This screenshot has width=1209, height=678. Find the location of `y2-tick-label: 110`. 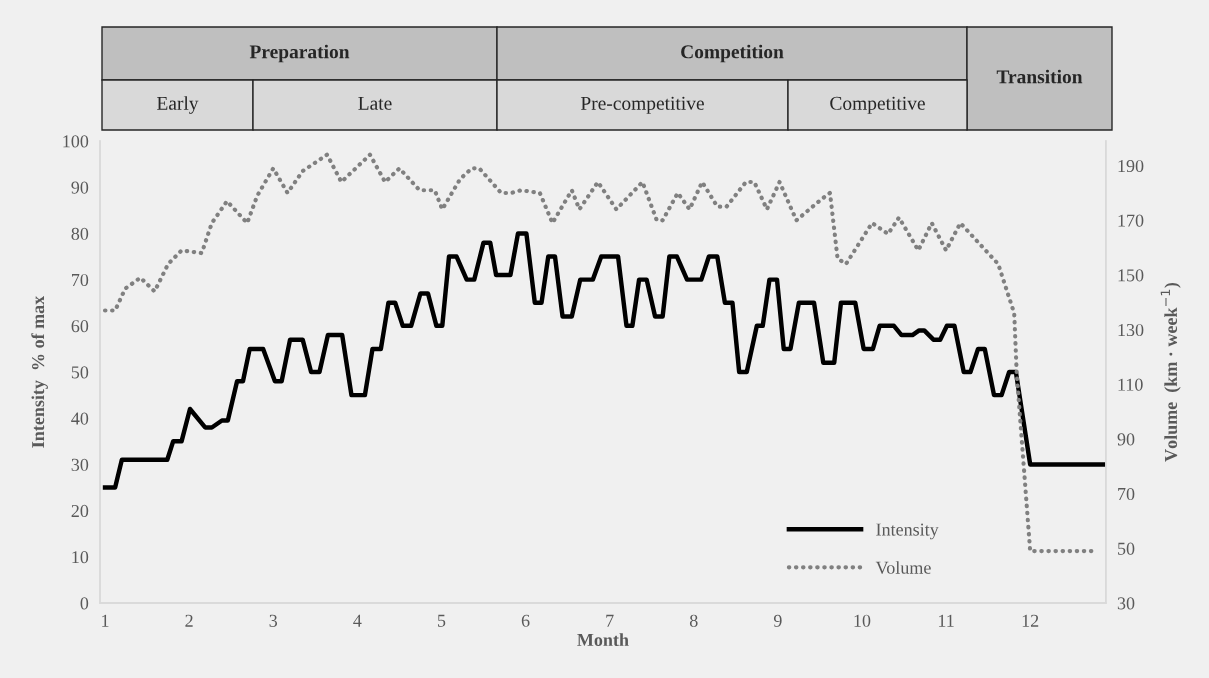

y2-tick-label: 110 is located at coordinates (1130, 384).